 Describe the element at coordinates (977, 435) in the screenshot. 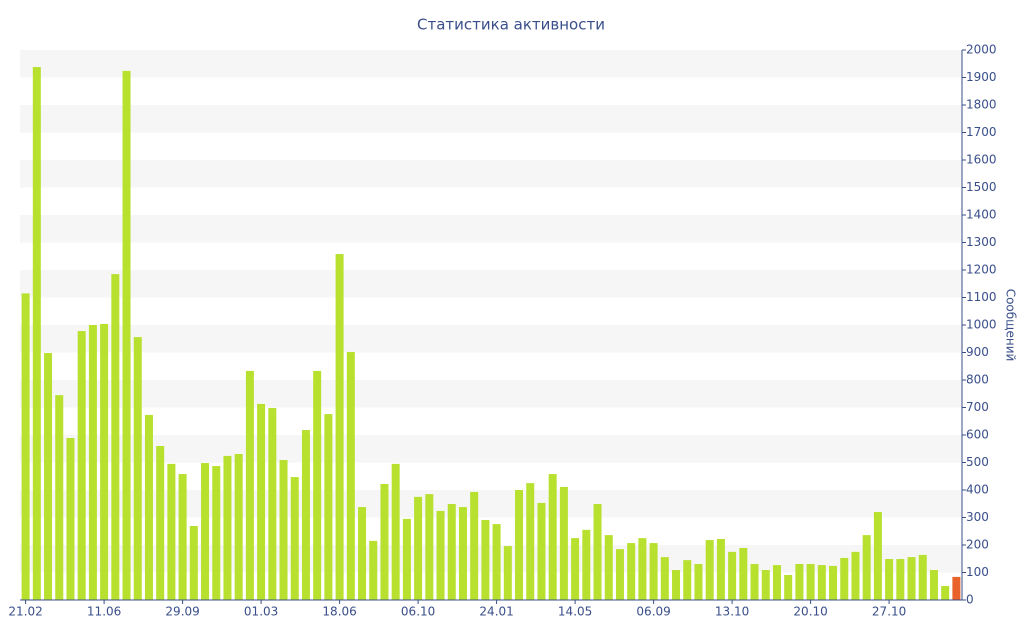

I see `y-tick-label: 600` at that location.